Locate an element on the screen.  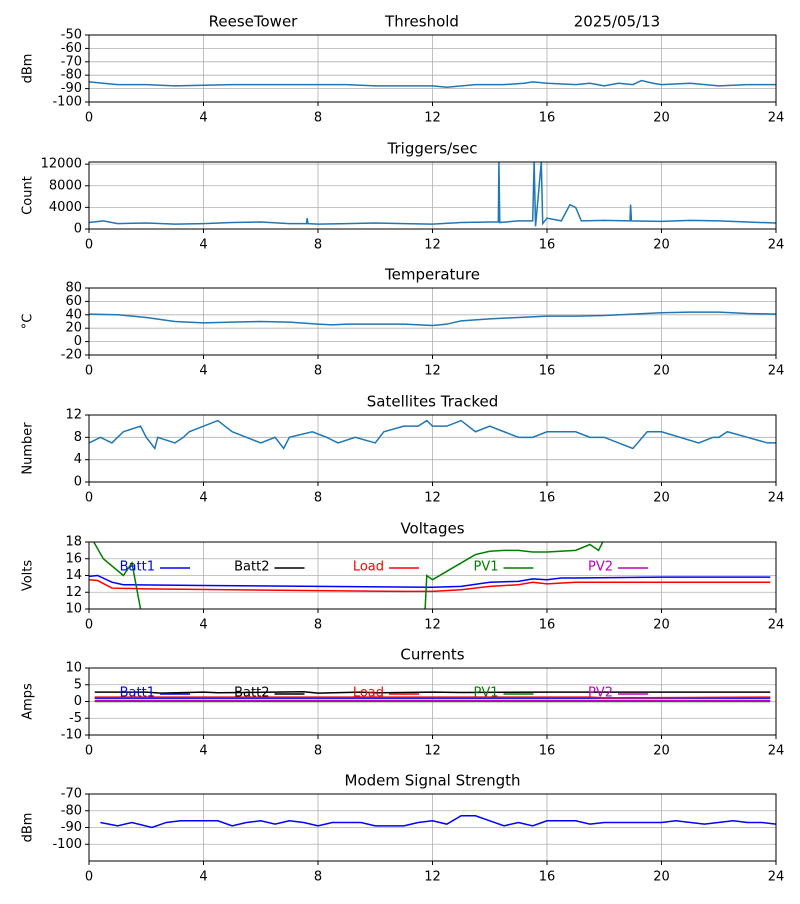
y-tick-label: -90 is located at coordinates (71, 827).